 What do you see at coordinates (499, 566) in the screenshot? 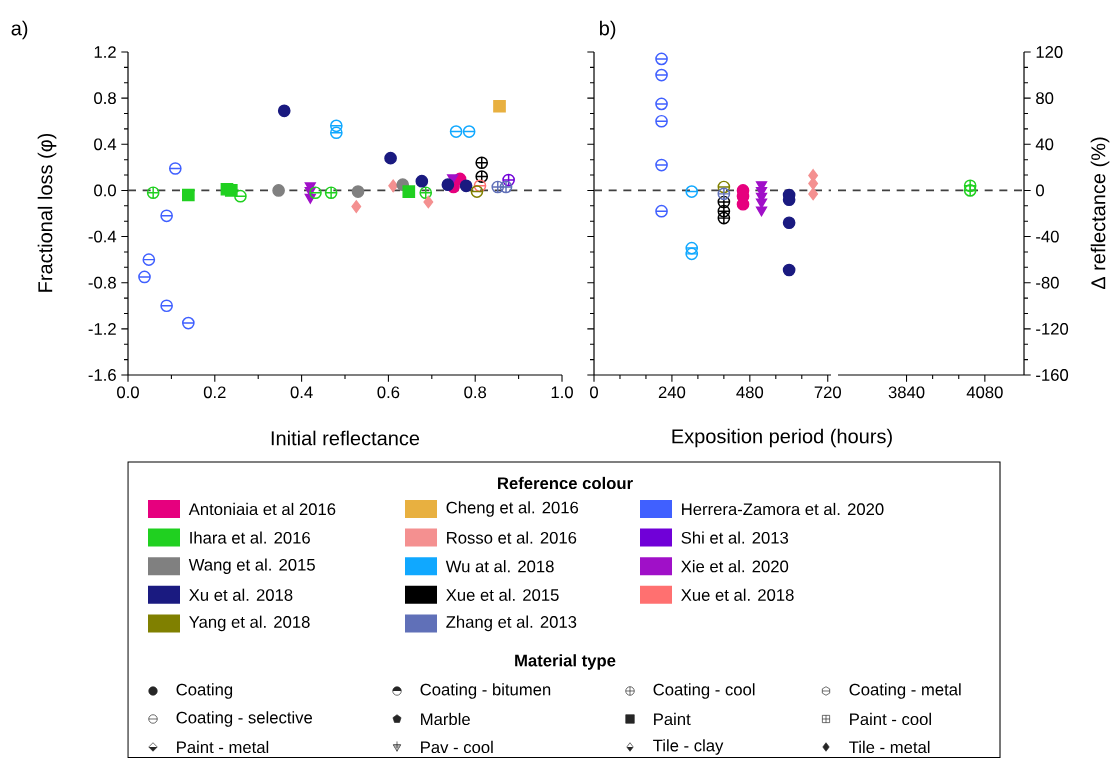
I see `legend-label: Wu at al. 2018` at bounding box center [499, 566].